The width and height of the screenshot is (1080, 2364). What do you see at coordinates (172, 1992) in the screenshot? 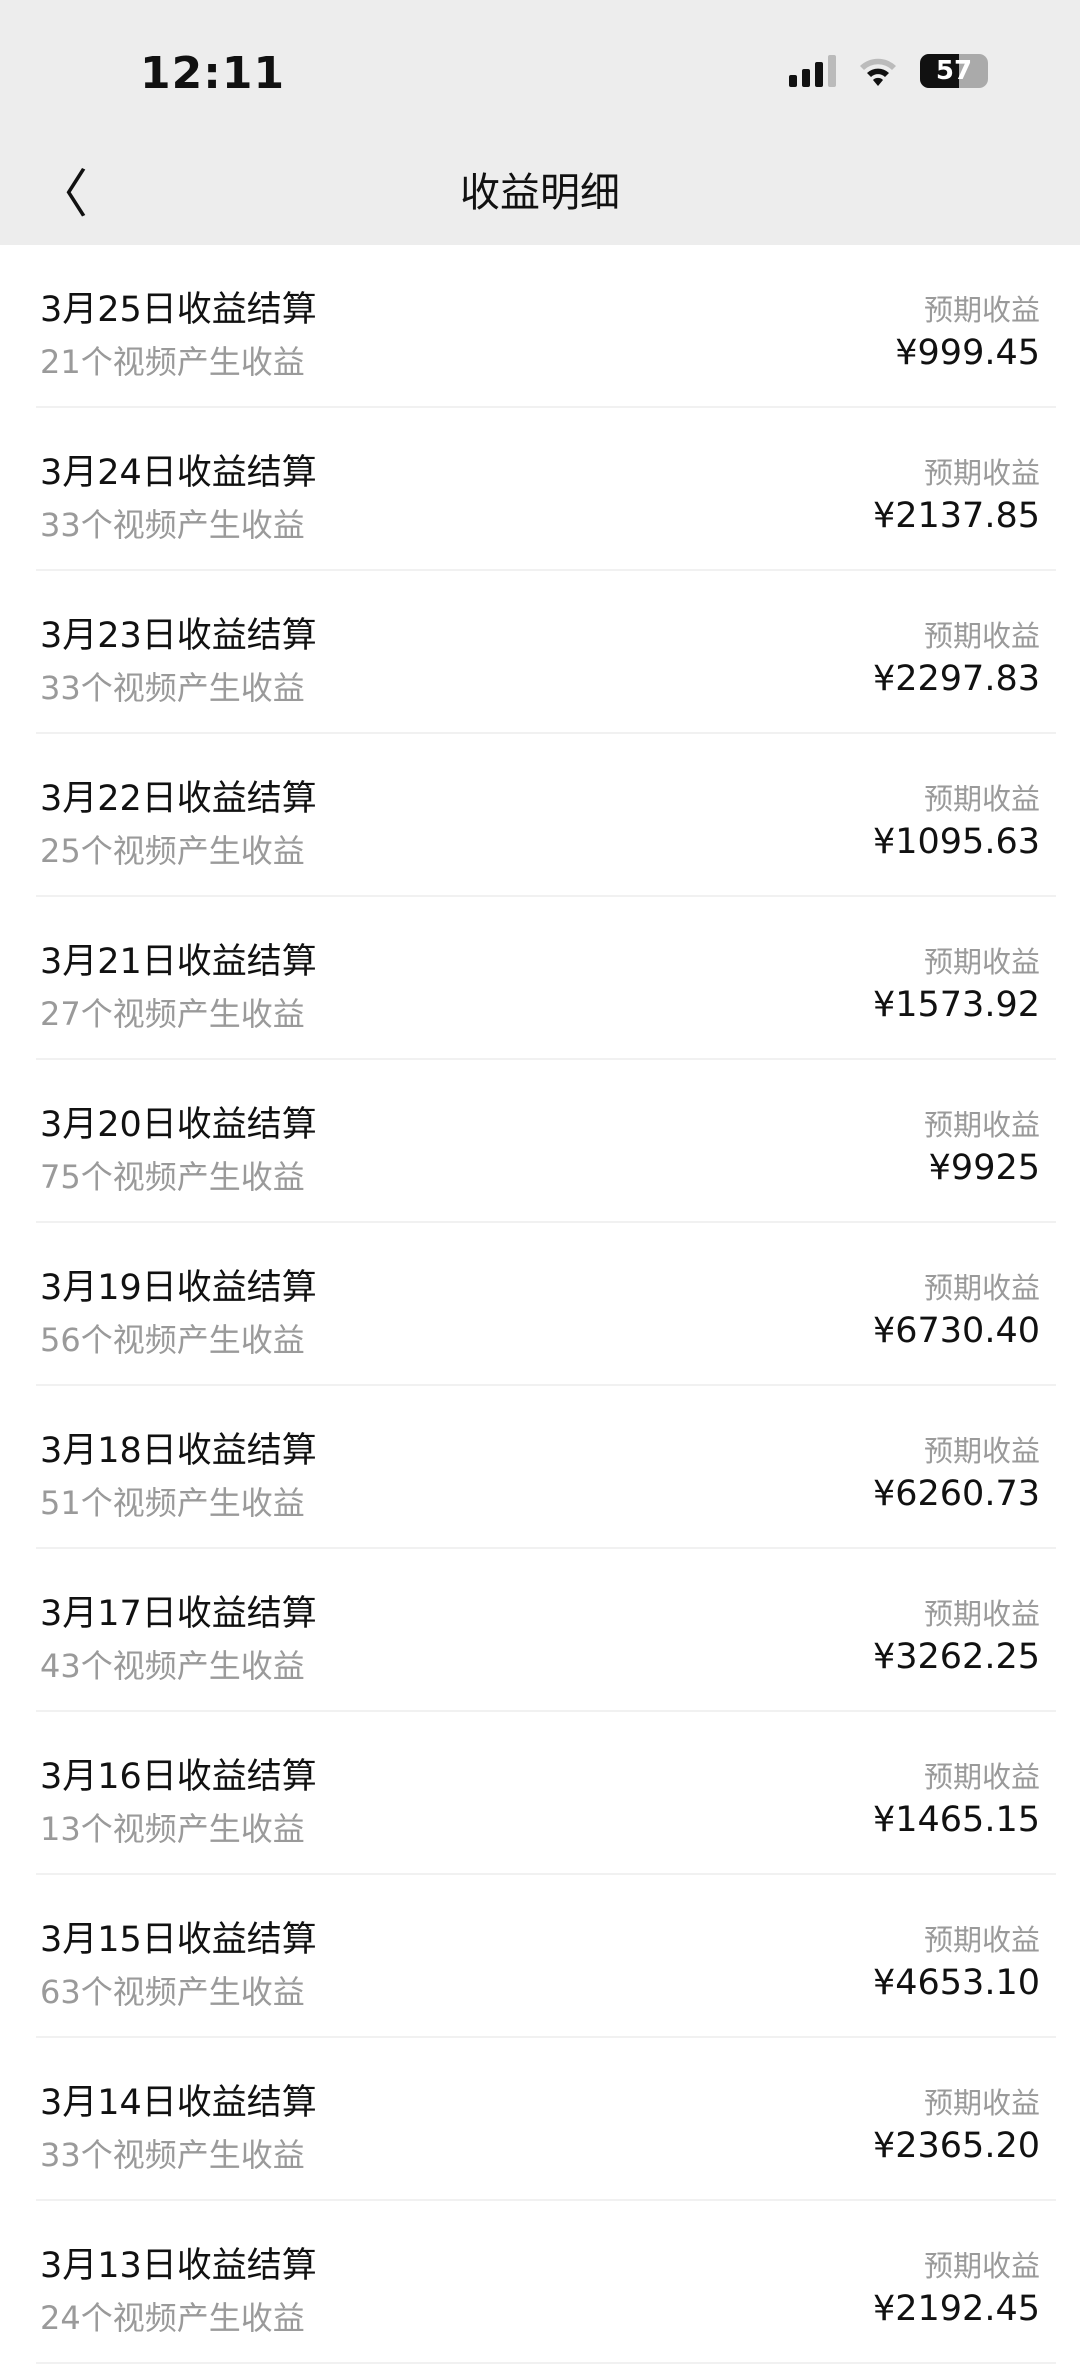
I see `video-count: 63个视频产生收益` at bounding box center [172, 1992].